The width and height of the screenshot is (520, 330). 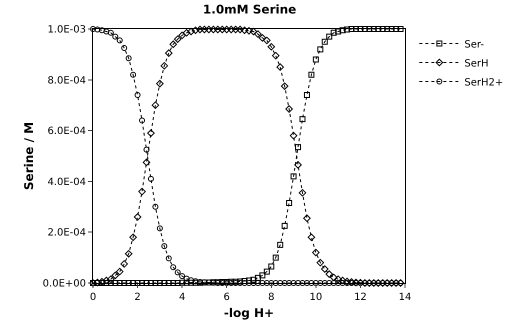 I want to click on x-tick-label: 2, so click(x=137, y=297).